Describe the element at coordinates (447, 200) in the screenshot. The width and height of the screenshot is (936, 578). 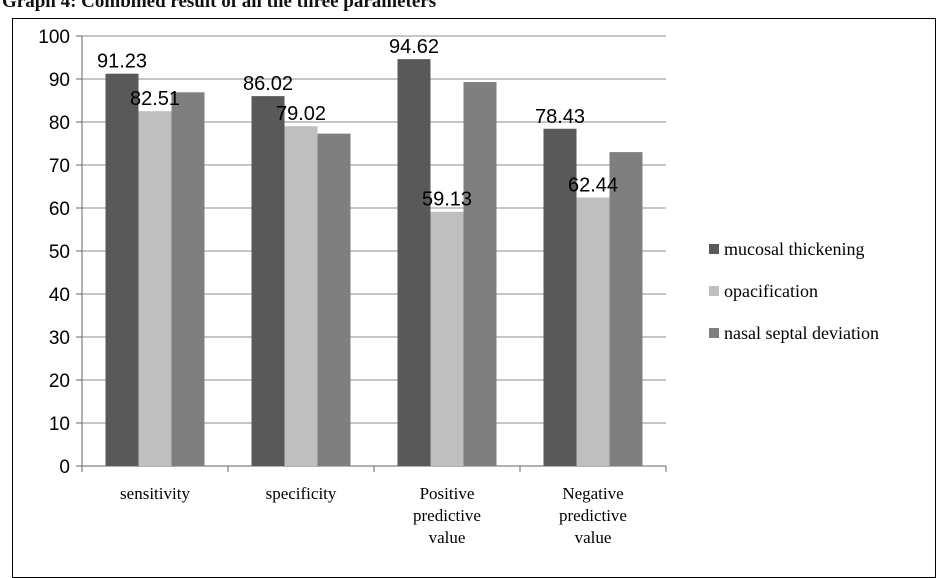
I see `data-label: 59.13` at that location.